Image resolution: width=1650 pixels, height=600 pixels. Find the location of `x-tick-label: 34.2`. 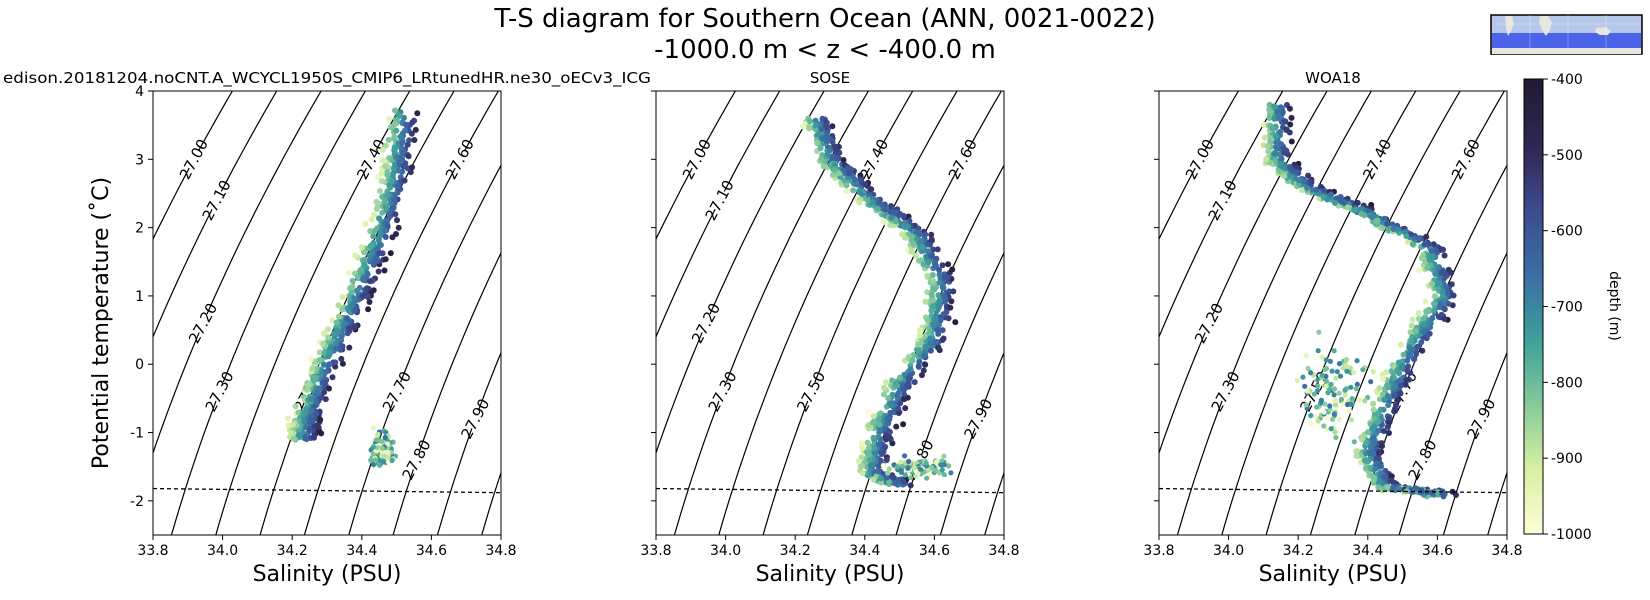

x-tick-label: 34.2 is located at coordinates (795, 551).